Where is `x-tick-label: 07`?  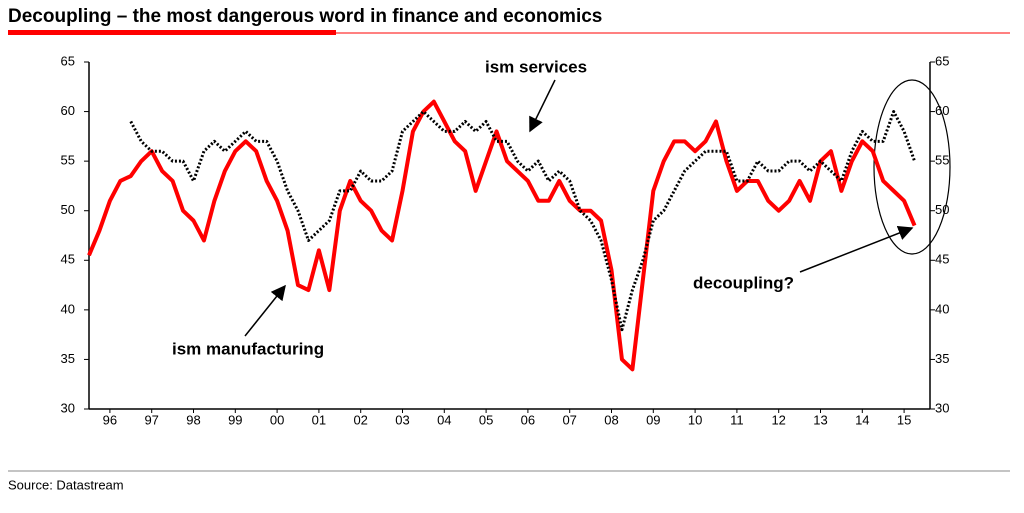 x-tick-label: 07 is located at coordinates (569, 419).